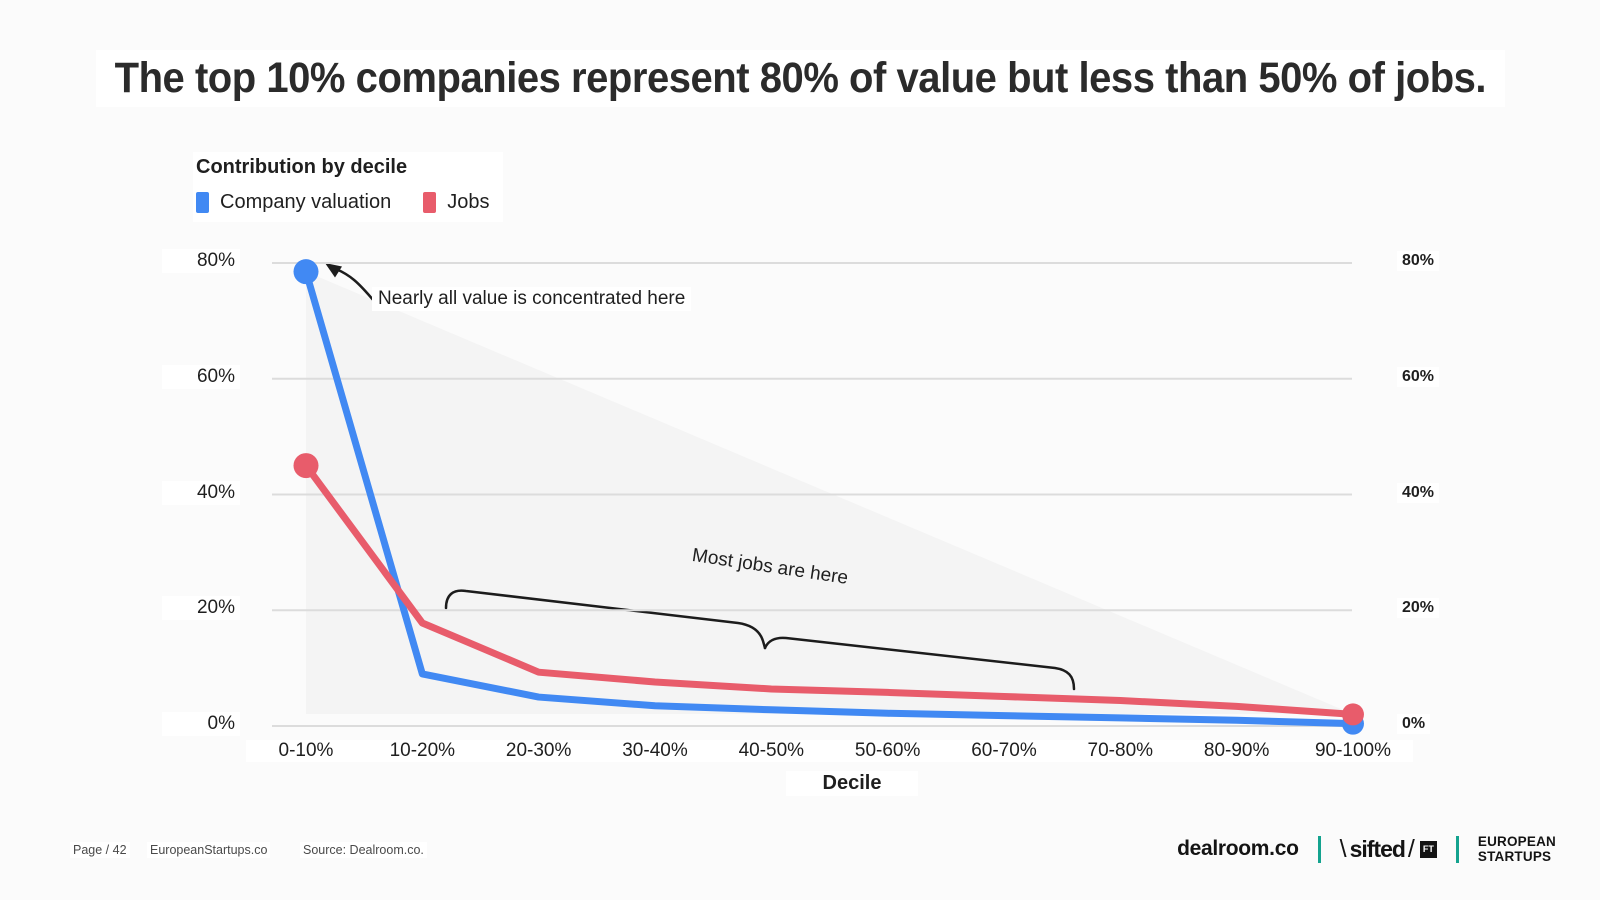 The image size is (1600, 900). I want to click on legend-item-label: Jobs, so click(468, 202).